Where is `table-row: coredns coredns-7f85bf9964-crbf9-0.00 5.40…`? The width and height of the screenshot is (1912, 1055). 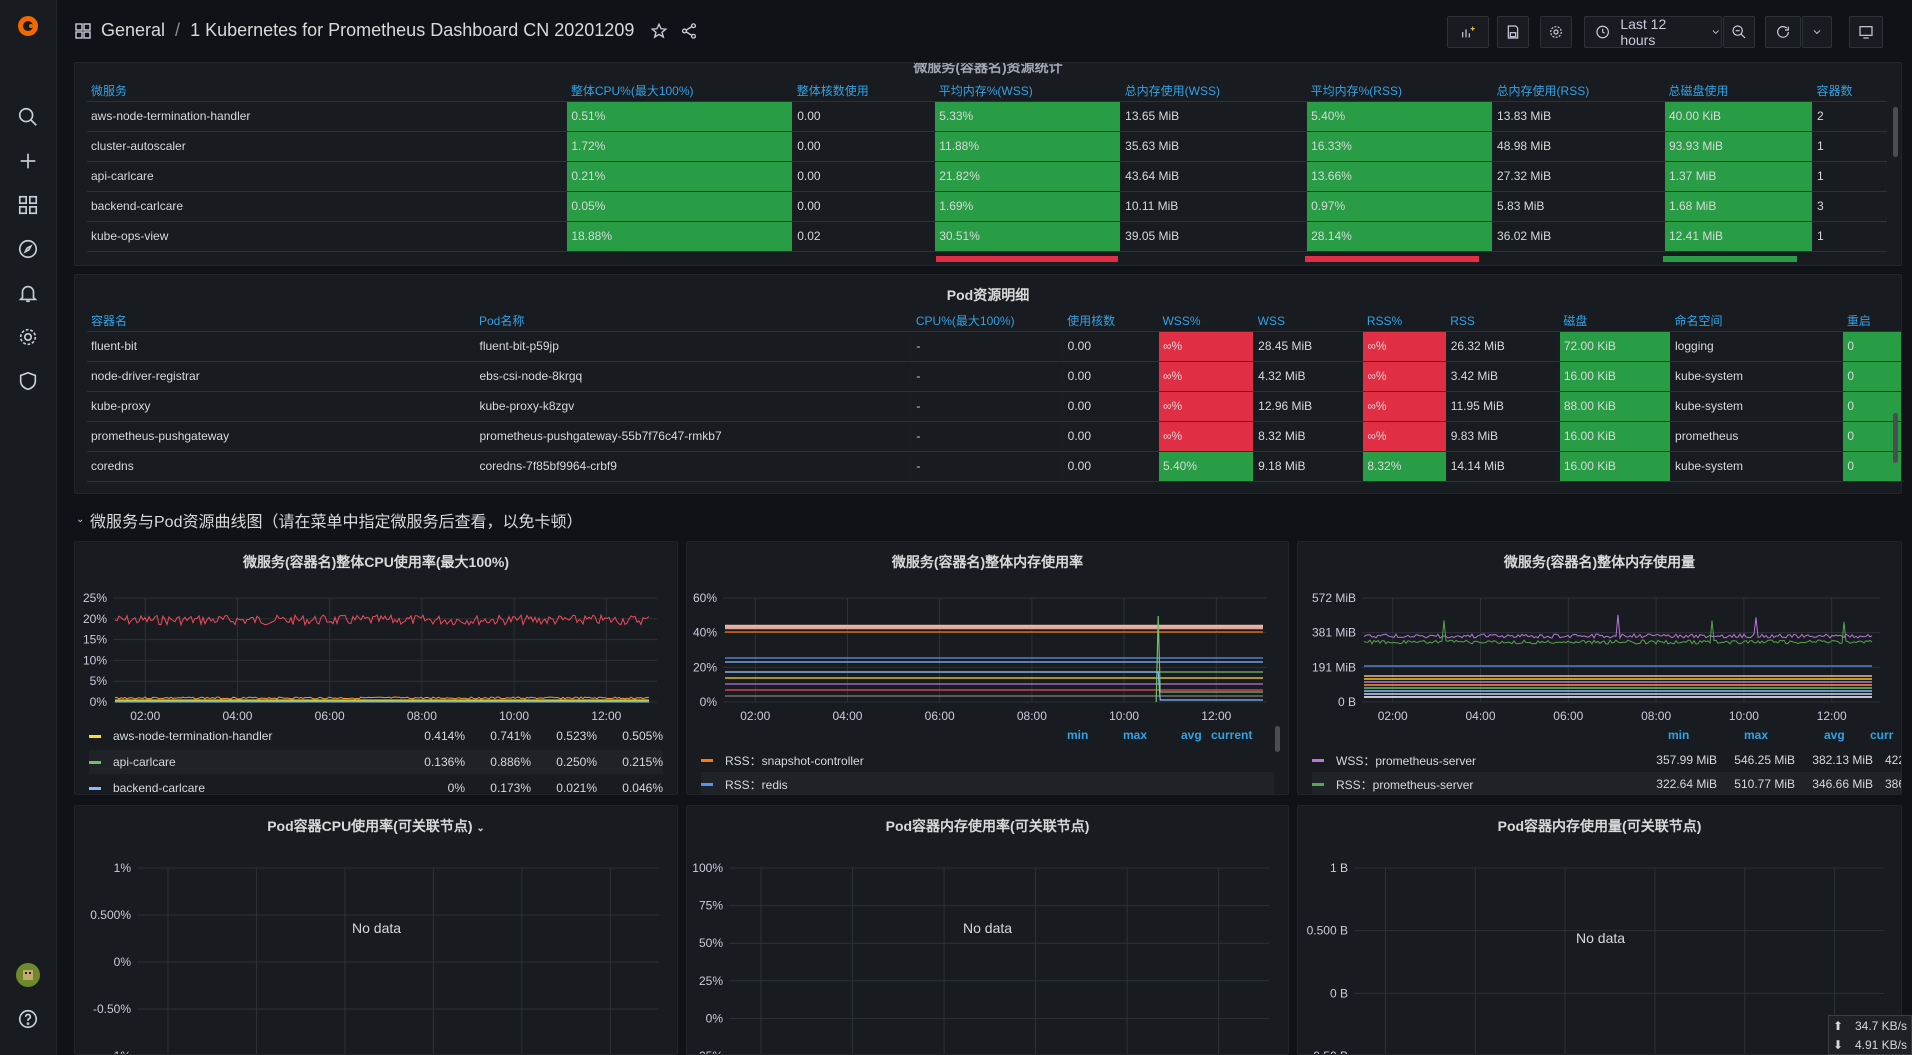
table-row: coredns coredns-7f85bf9964-crbf9-0.00 5.40… is located at coordinates (994, 466).